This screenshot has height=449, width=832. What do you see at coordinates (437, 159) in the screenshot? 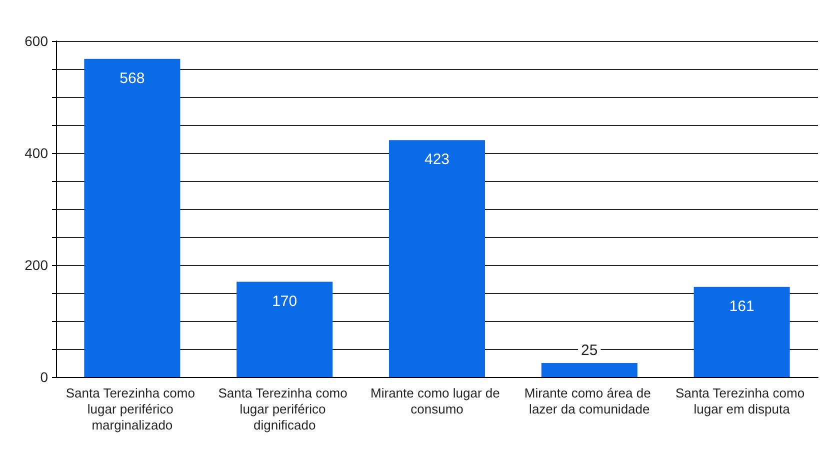
I see `data-label: 423` at bounding box center [437, 159].